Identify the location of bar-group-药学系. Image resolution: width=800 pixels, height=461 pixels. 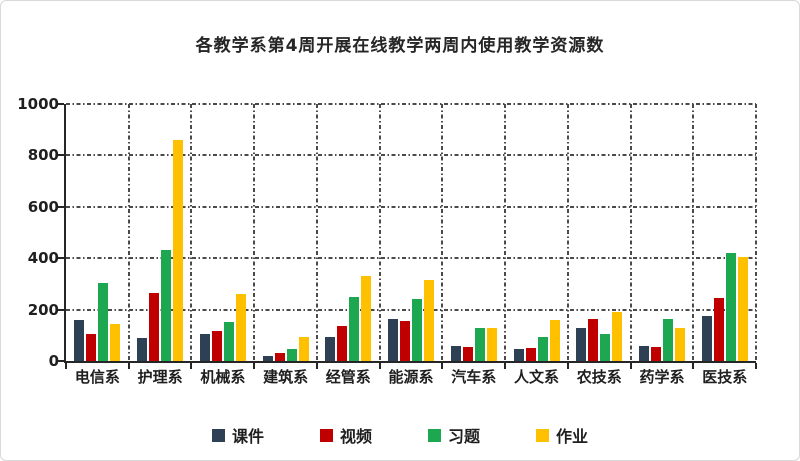
(662, 232).